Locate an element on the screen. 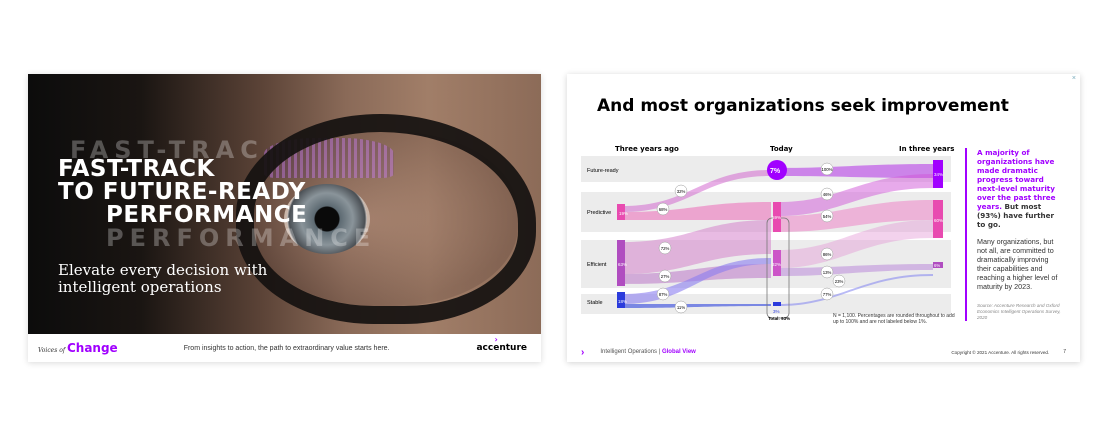 The width and height of the screenshot is (1108, 436). bubble-left-3-label: 72% is located at coordinates (665, 248).